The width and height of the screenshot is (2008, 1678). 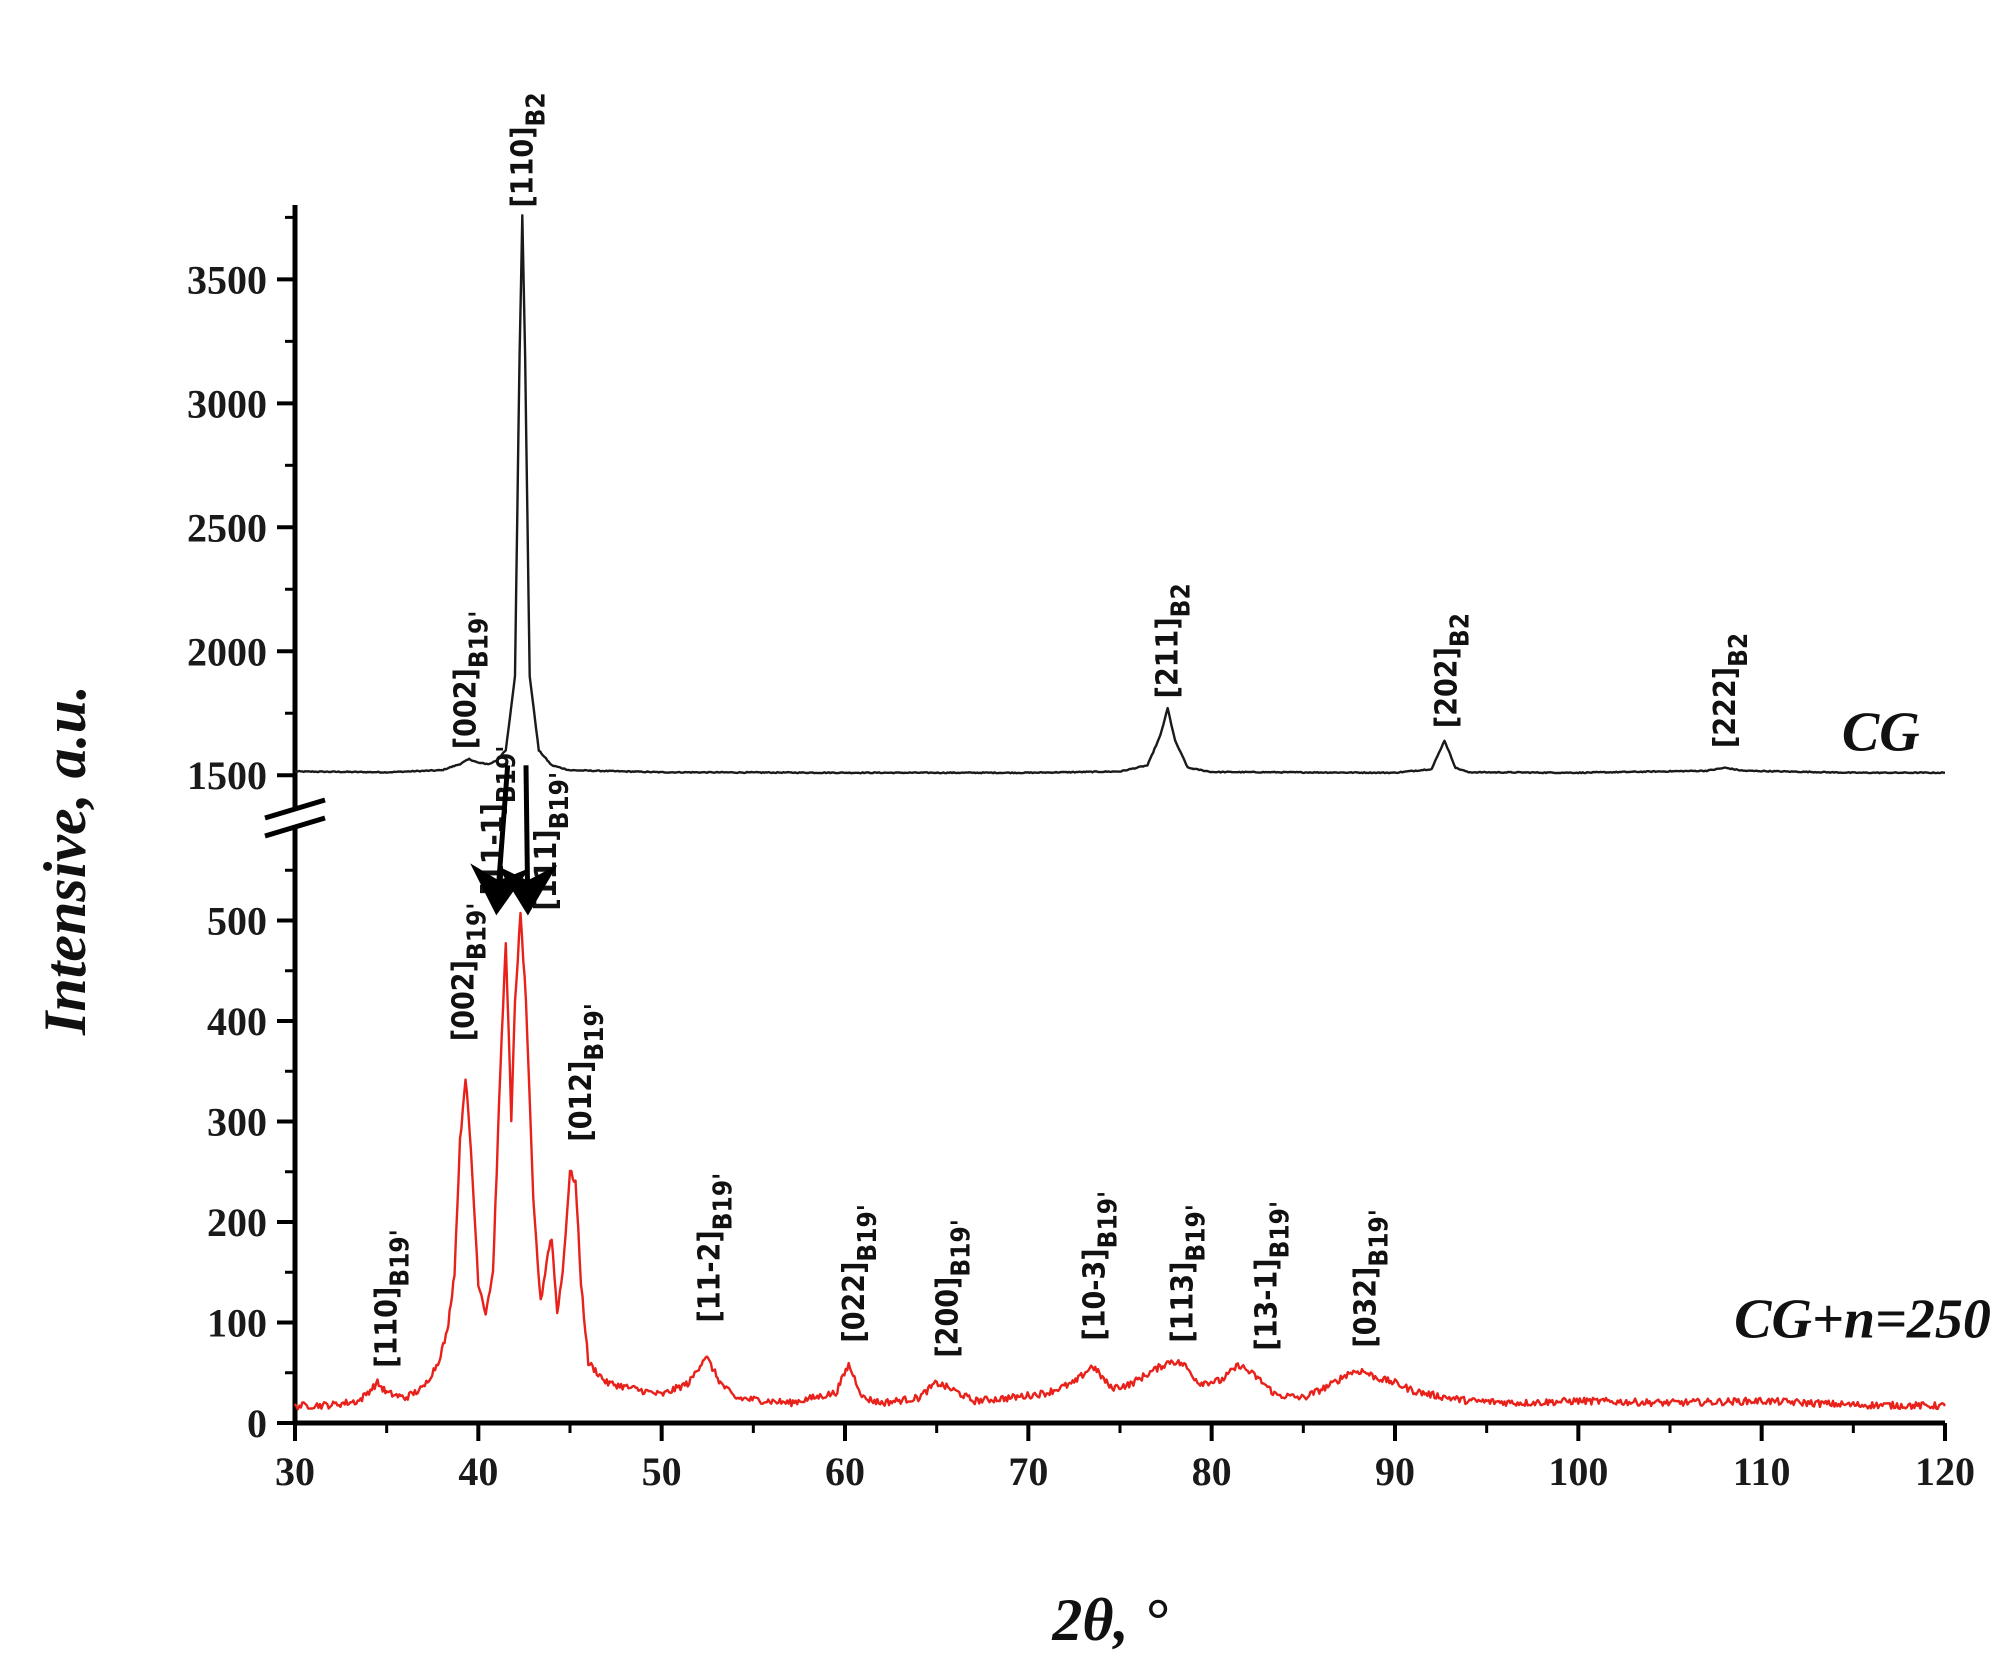 I want to click on peak-label: [032]B19', so click(x=1372, y=1278).